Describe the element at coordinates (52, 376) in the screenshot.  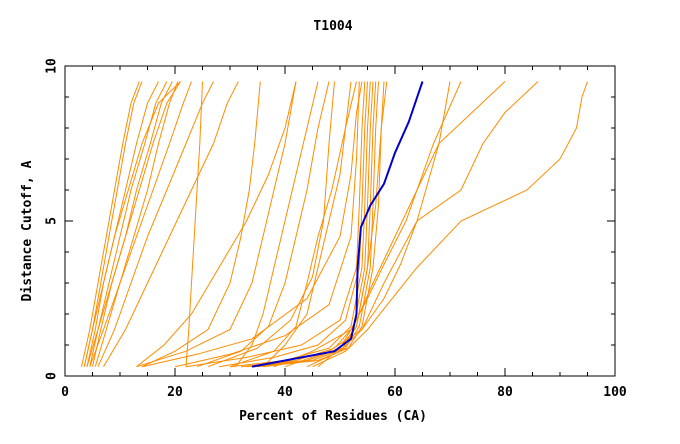
I see `y-tick-label: 0` at that location.